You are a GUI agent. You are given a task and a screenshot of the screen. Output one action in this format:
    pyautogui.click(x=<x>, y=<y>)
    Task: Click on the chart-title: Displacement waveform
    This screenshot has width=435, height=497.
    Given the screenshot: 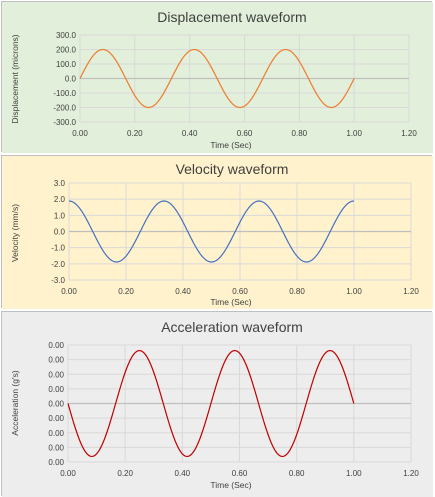 What is the action you would take?
    pyautogui.click(x=231, y=17)
    